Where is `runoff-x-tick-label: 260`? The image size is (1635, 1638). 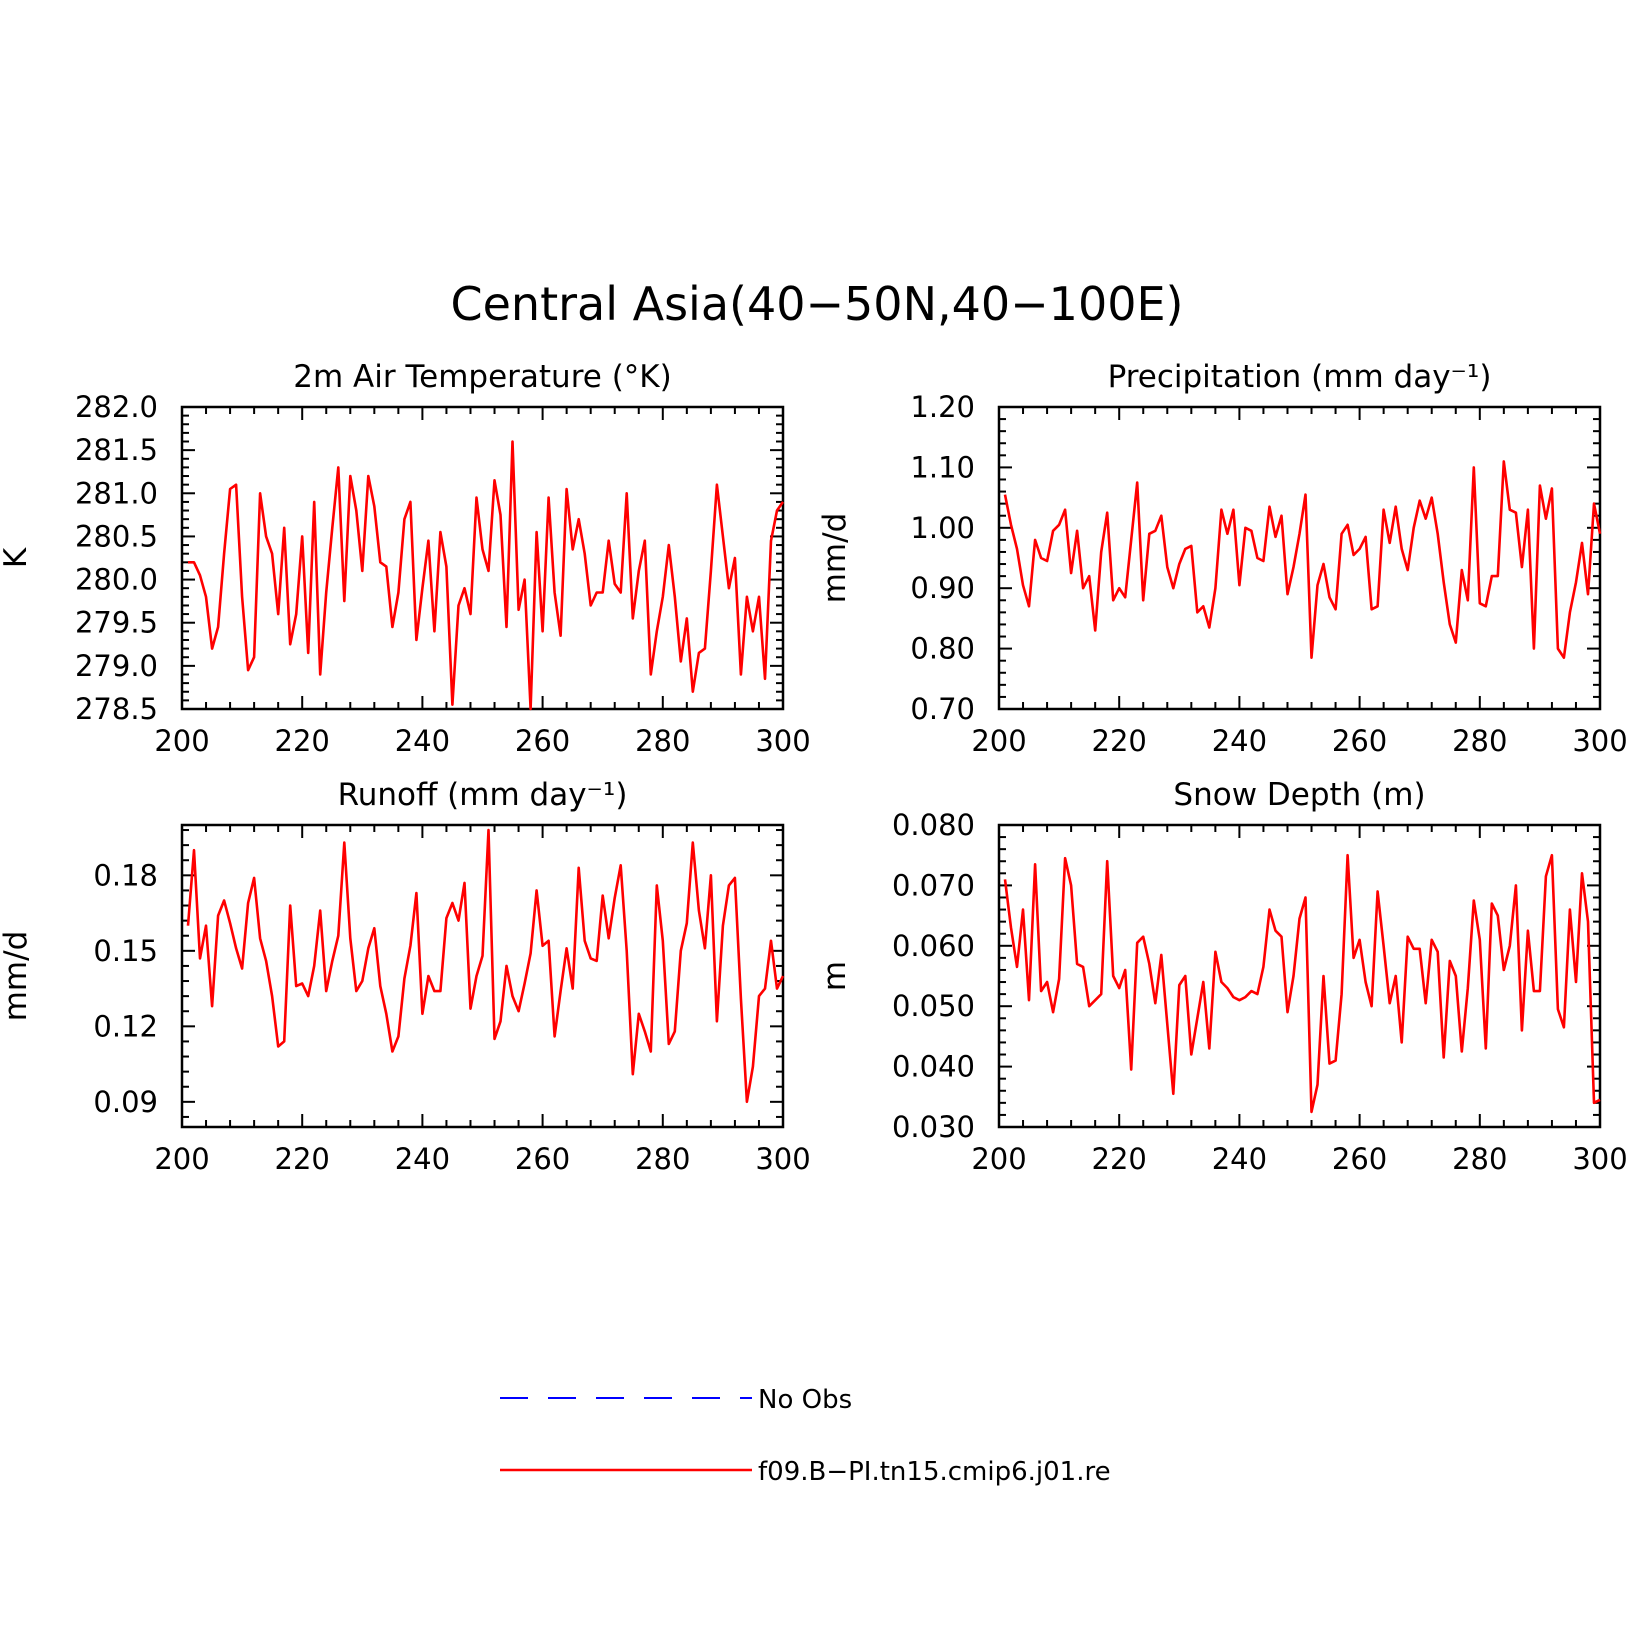 runoff-x-tick-label: 260 is located at coordinates (542, 1159).